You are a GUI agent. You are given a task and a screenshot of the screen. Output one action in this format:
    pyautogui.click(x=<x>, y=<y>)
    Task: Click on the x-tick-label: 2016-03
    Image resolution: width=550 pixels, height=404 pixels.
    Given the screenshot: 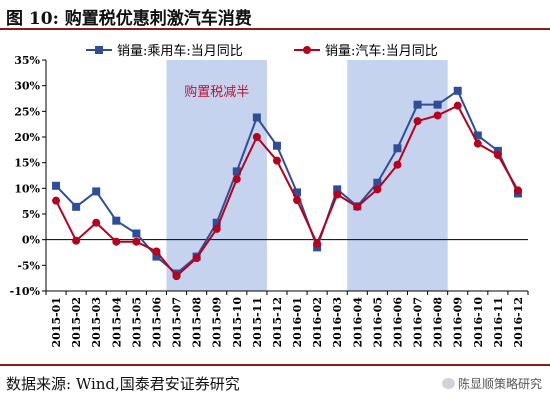 What is the action you would take?
    pyautogui.click(x=337, y=322)
    